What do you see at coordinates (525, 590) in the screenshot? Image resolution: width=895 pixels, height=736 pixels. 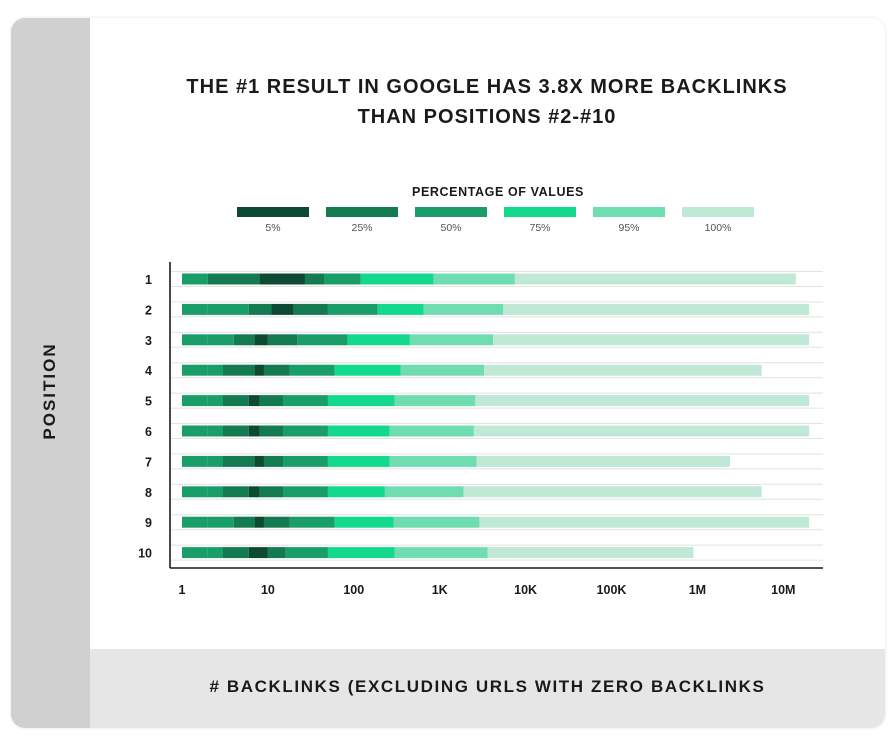 I see `x-tick-label: 10K` at bounding box center [525, 590].